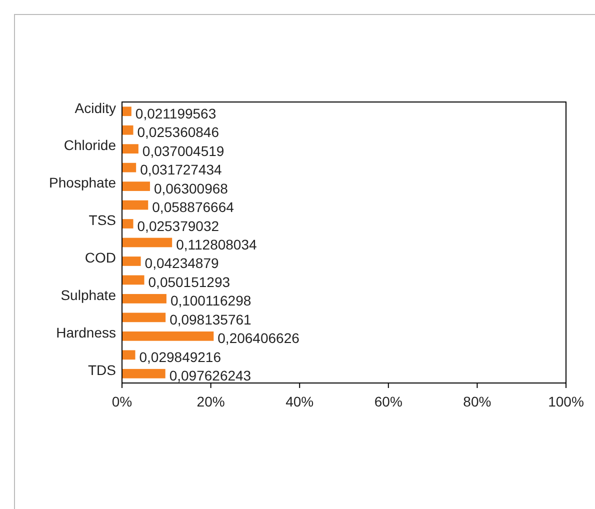 The image size is (595, 509). What do you see at coordinates (178, 226) in the screenshot?
I see `data-label: 0,025379032` at bounding box center [178, 226].